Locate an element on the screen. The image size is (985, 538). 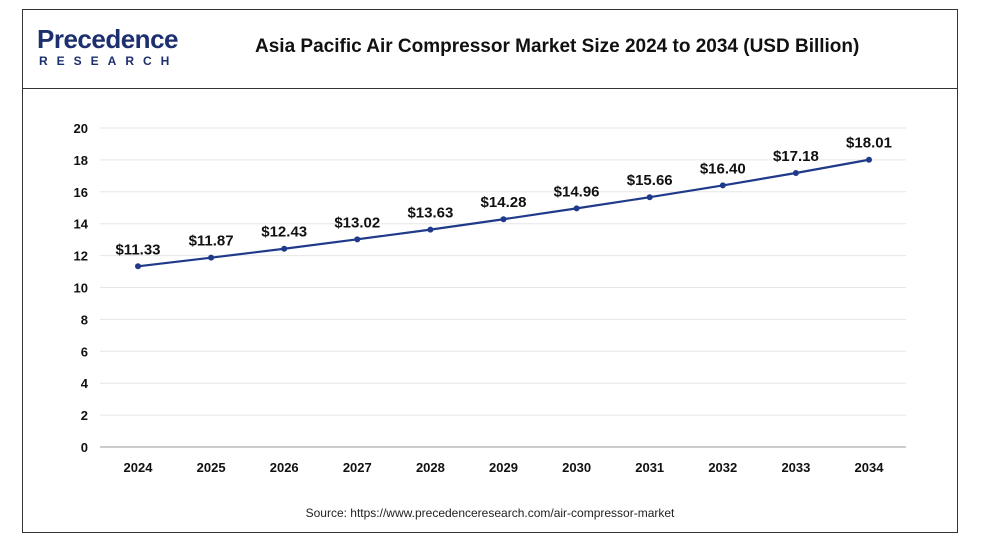
data-label: $13.02 is located at coordinates (357, 222).